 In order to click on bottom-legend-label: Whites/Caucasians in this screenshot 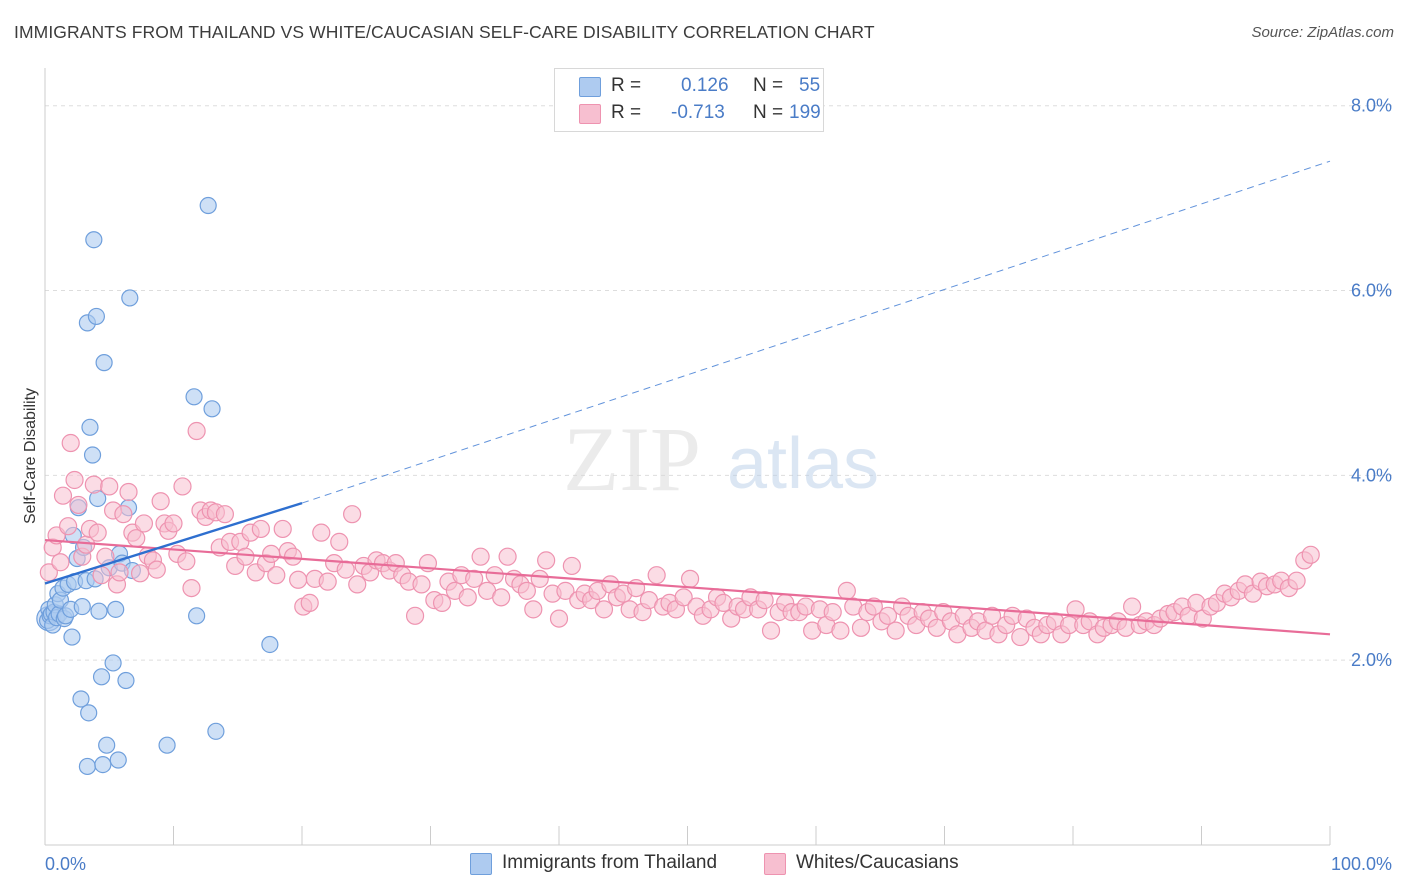, I will do `click(877, 862)`.